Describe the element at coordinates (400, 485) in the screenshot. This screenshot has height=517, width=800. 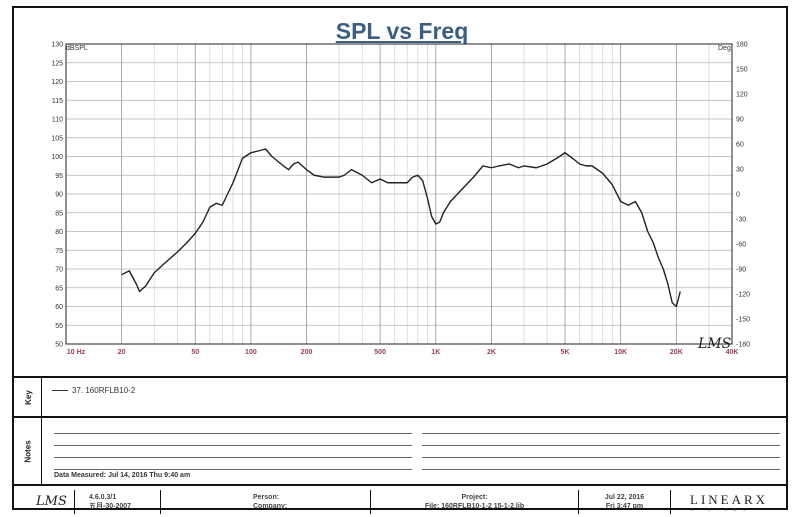
I see `divider-footer` at that location.